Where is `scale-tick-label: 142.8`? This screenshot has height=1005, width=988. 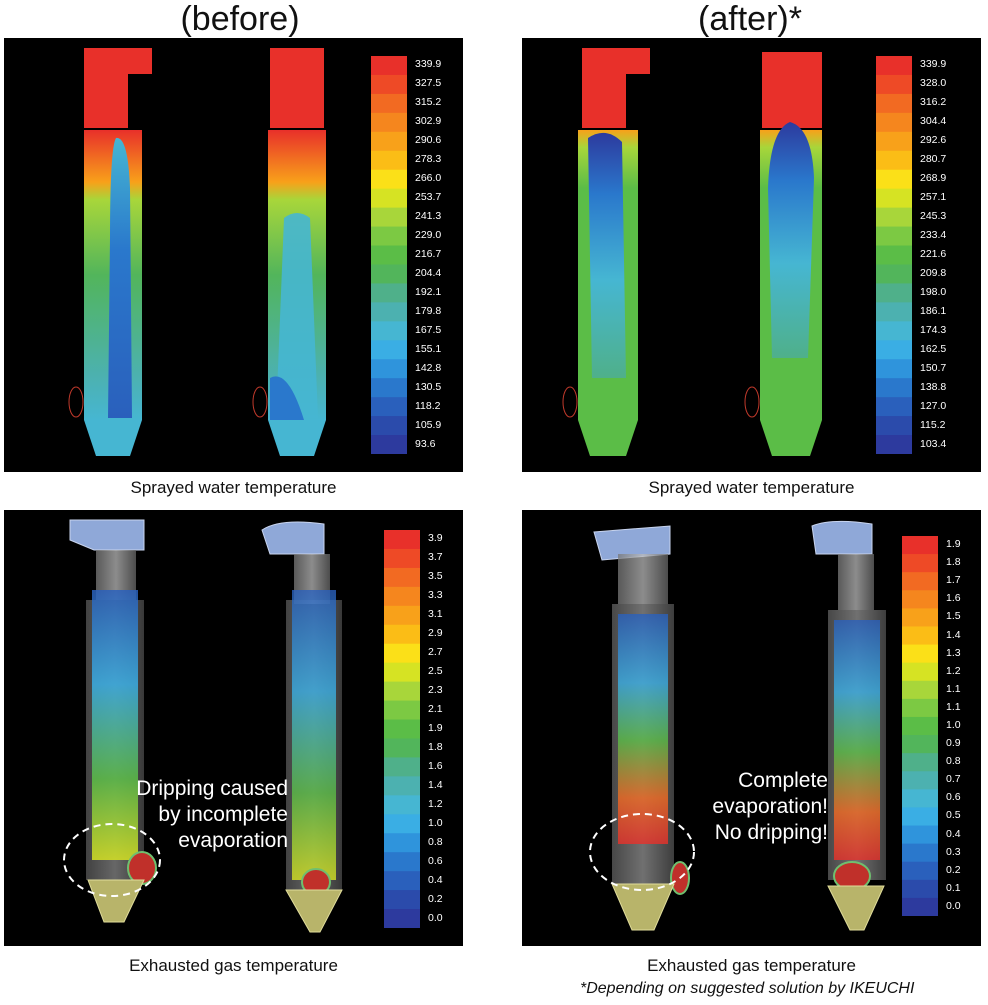
scale-tick-label: 142.8 is located at coordinates (428, 367).